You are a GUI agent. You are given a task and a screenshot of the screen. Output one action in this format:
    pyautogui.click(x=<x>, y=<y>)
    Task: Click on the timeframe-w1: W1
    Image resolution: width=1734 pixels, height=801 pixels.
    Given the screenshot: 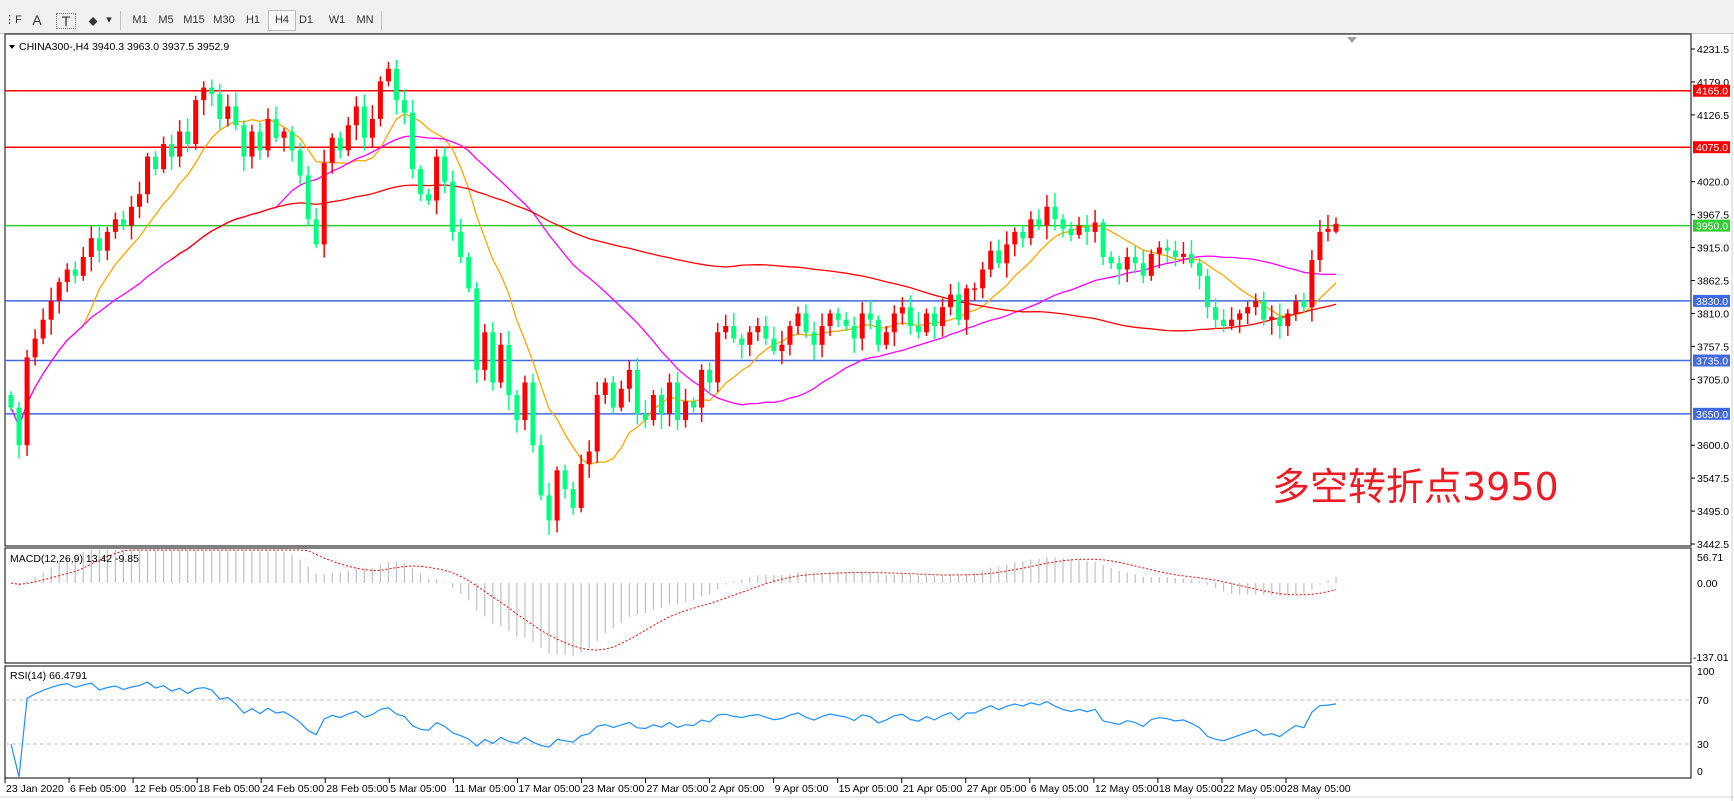 What is the action you would take?
    pyautogui.click(x=337, y=20)
    